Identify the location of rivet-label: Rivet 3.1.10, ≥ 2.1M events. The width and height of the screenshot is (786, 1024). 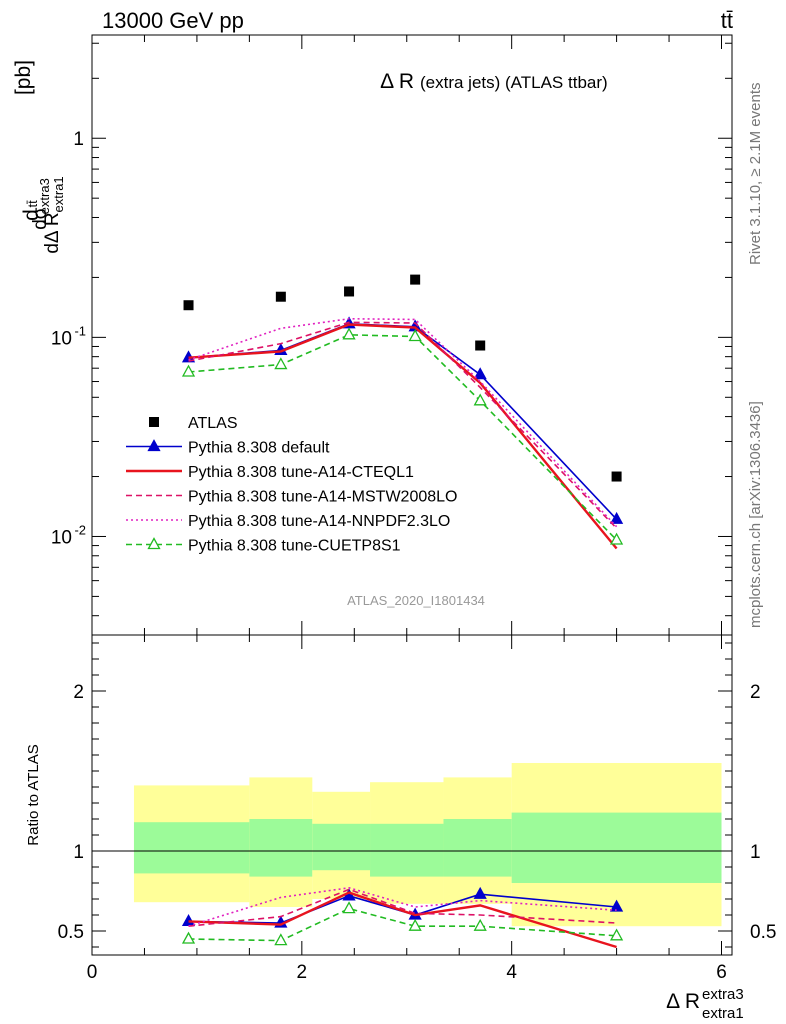
(755, 174).